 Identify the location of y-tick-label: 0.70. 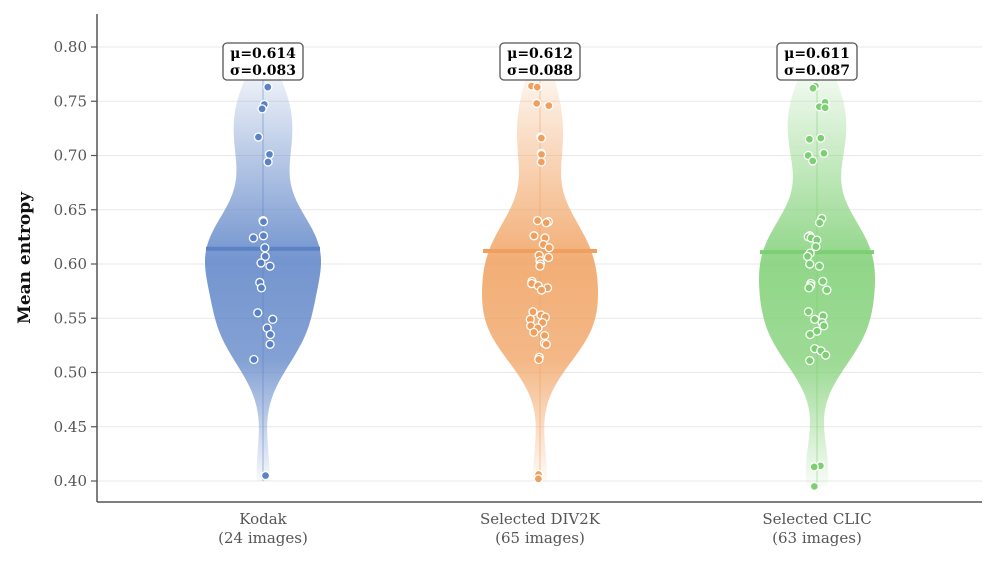
(70, 156).